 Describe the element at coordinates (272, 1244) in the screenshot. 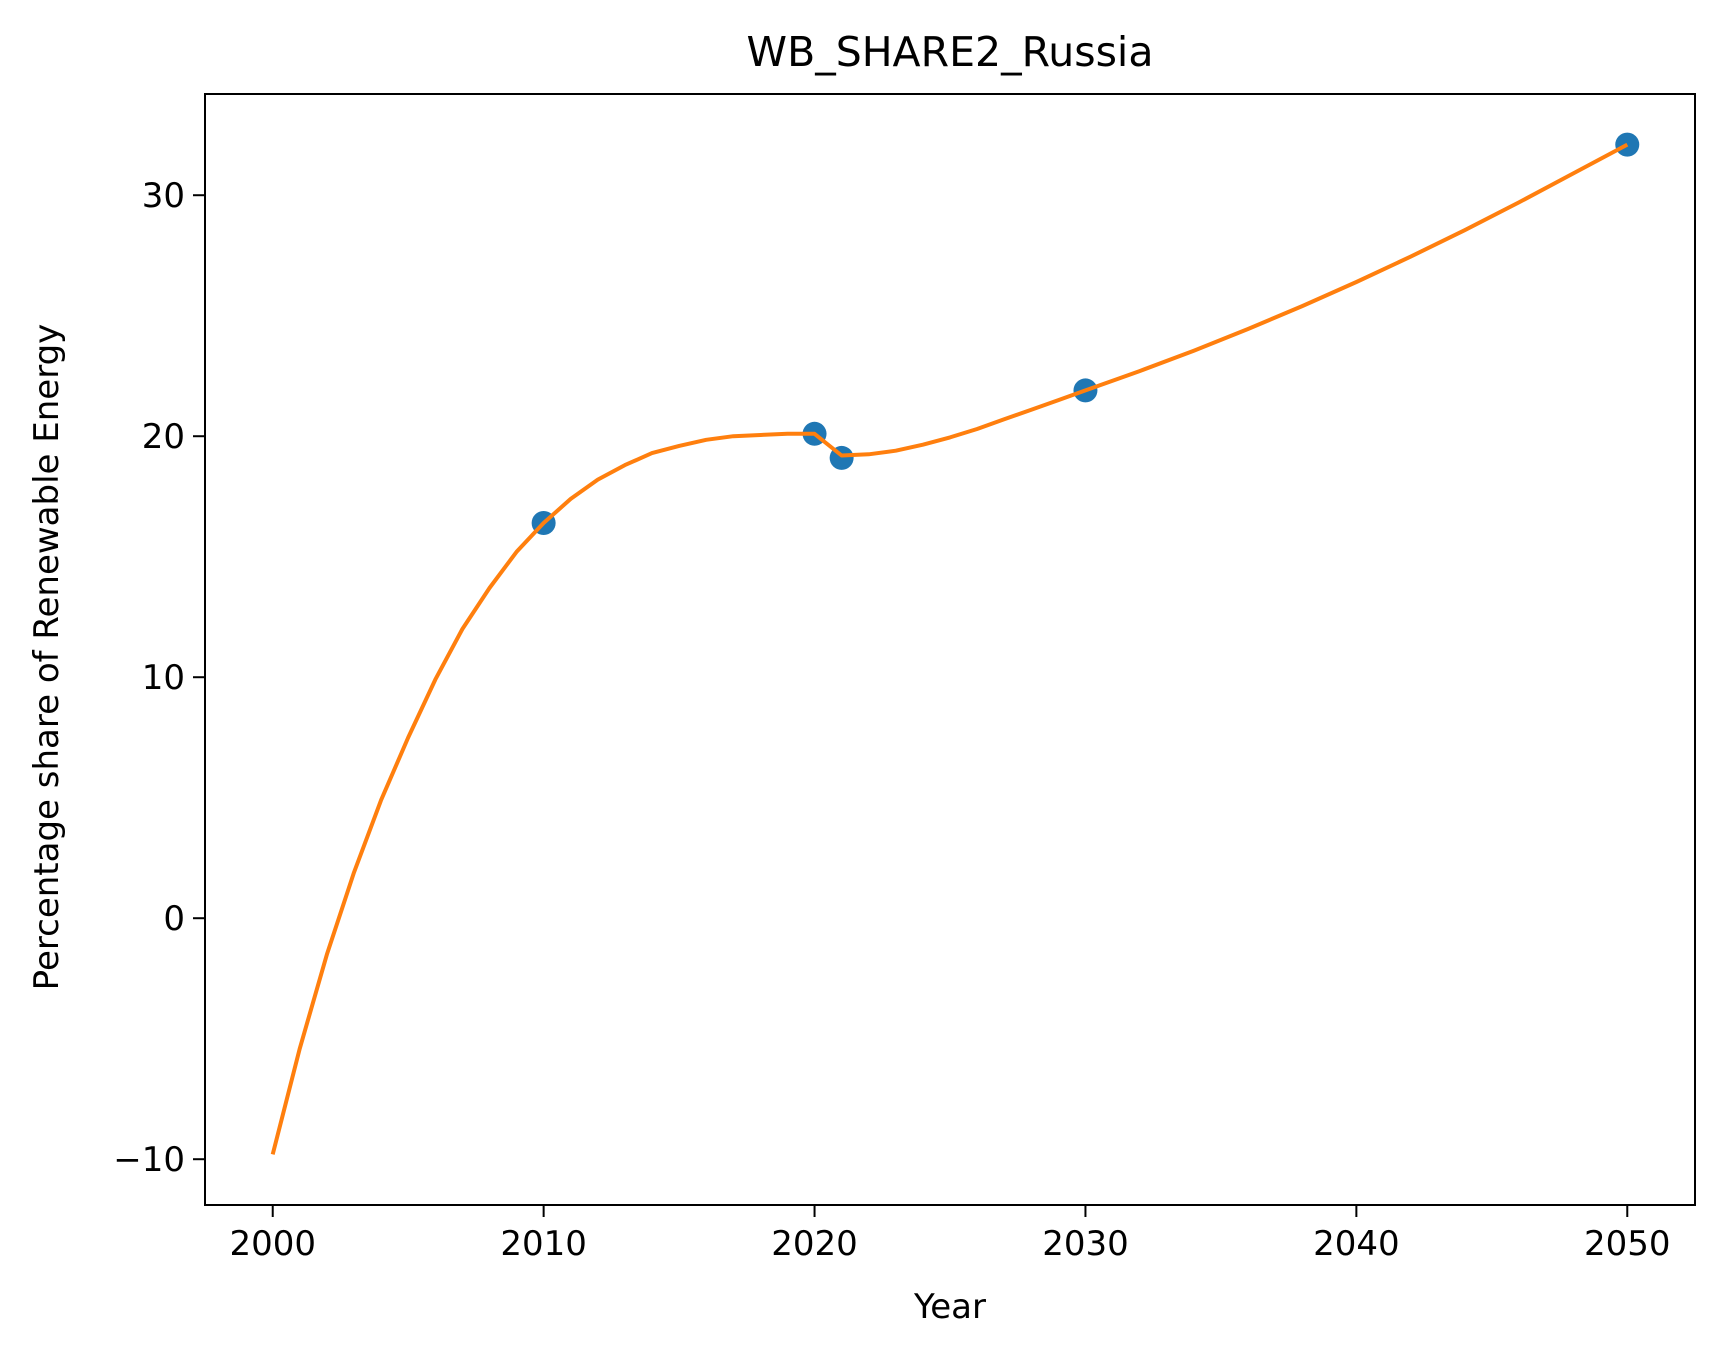

I see `x-tick-label: 2000` at that location.